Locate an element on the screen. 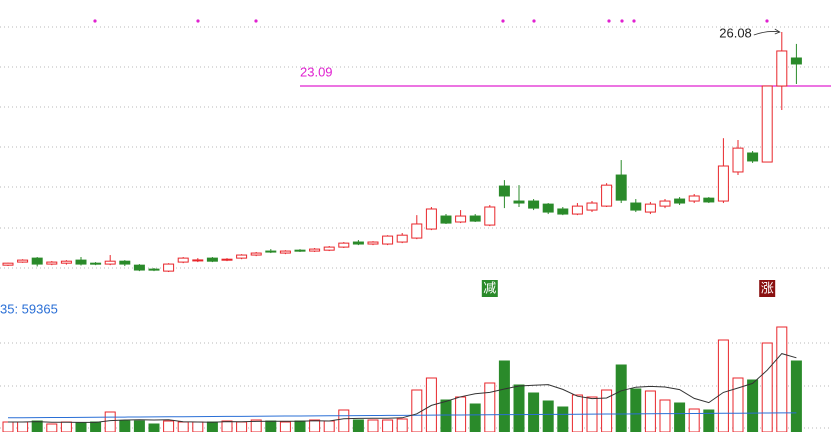 The image size is (831, 432). high-arrow is located at coordinates (766, 33).